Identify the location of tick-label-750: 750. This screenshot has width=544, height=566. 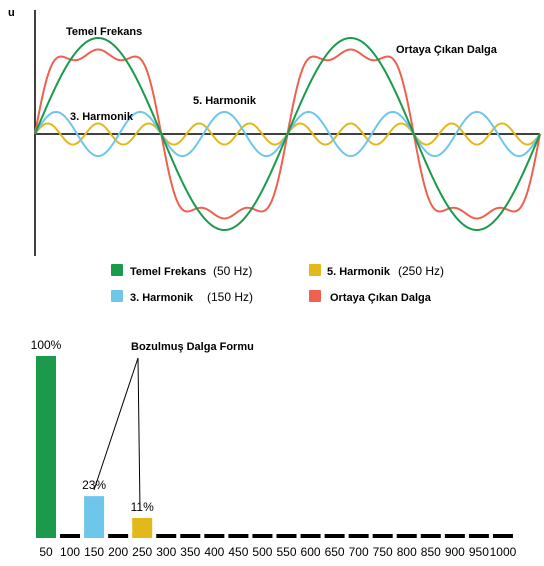
(383, 552).